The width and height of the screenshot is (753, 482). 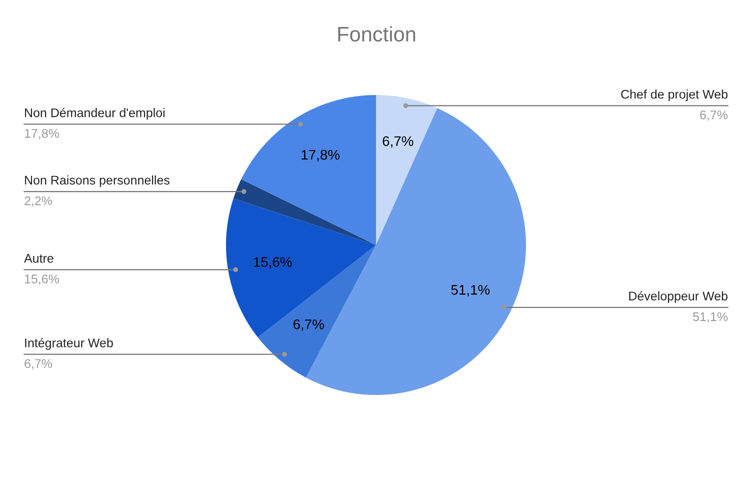 What do you see at coordinates (321, 156) in the screenshot?
I see `data-label: 17,8%` at bounding box center [321, 156].